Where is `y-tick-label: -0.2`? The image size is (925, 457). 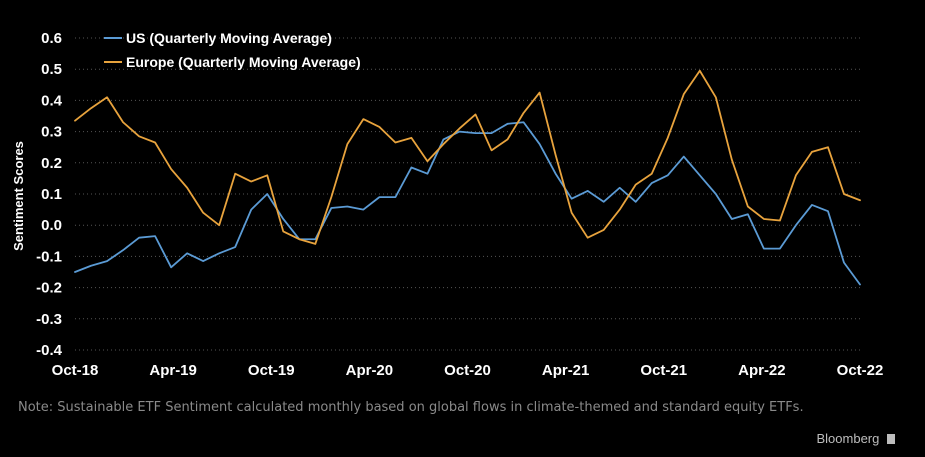 y-tick-label: -0.2 is located at coordinates (49, 288).